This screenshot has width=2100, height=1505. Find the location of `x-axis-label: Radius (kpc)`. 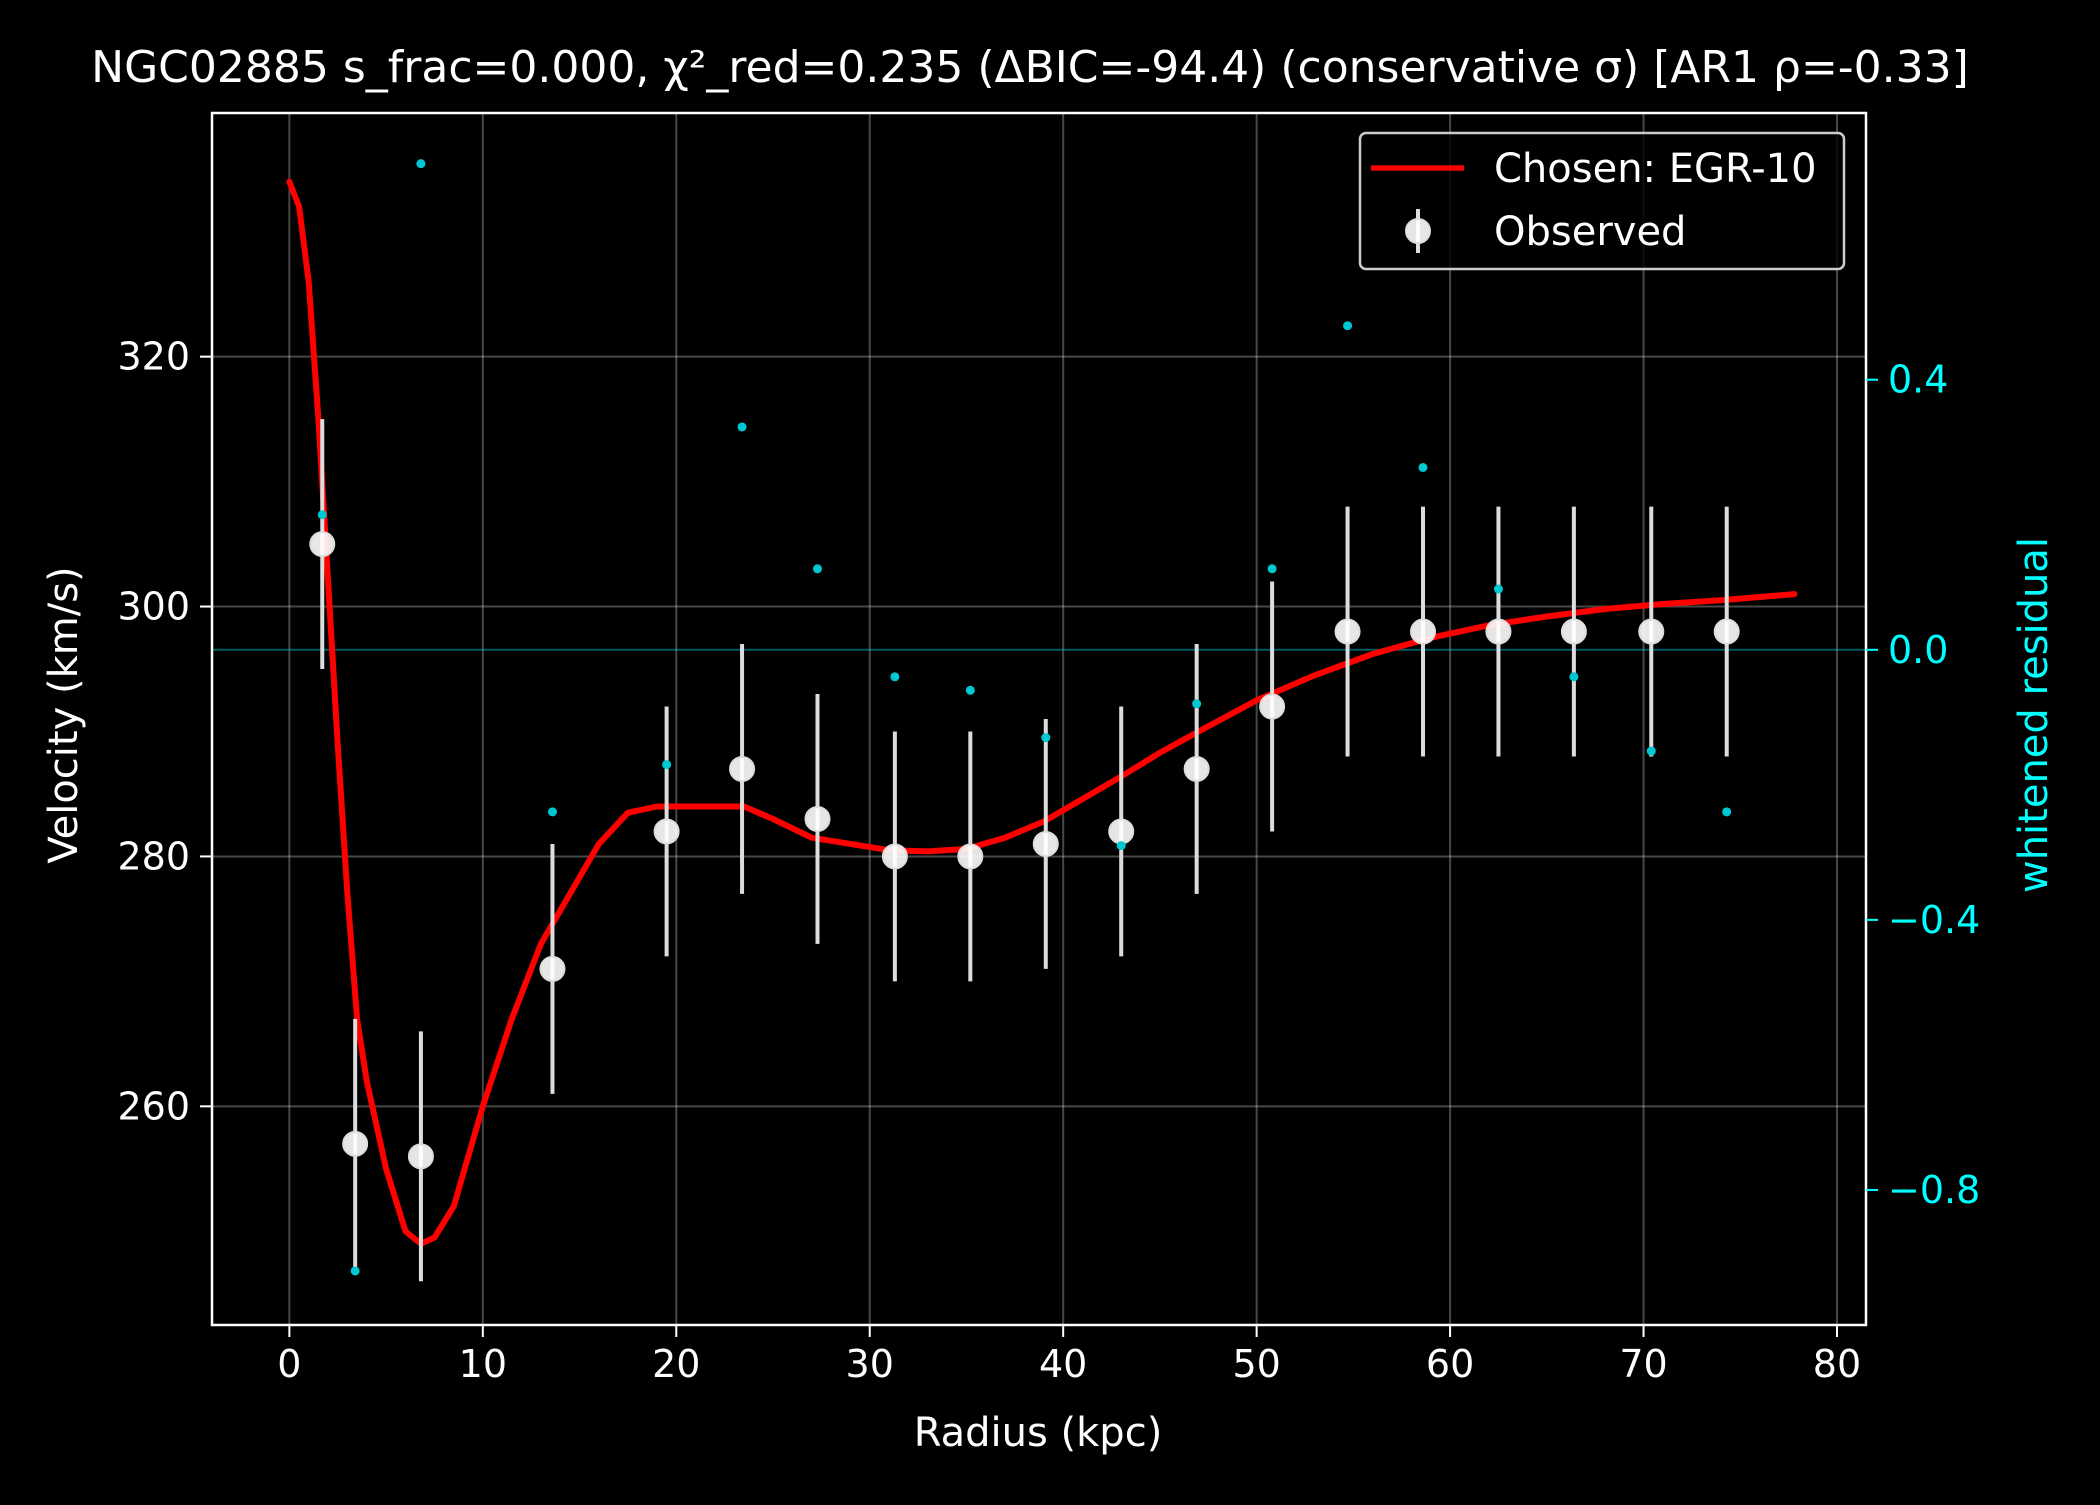

x-axis-label: Radius (kpc) is located at coordinates (1038, 1433).